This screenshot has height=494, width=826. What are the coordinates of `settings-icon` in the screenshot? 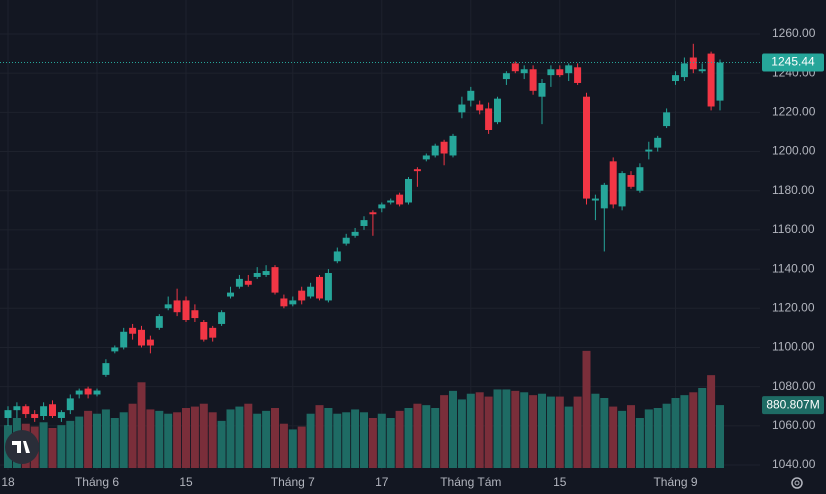 It's located at (797, 483).